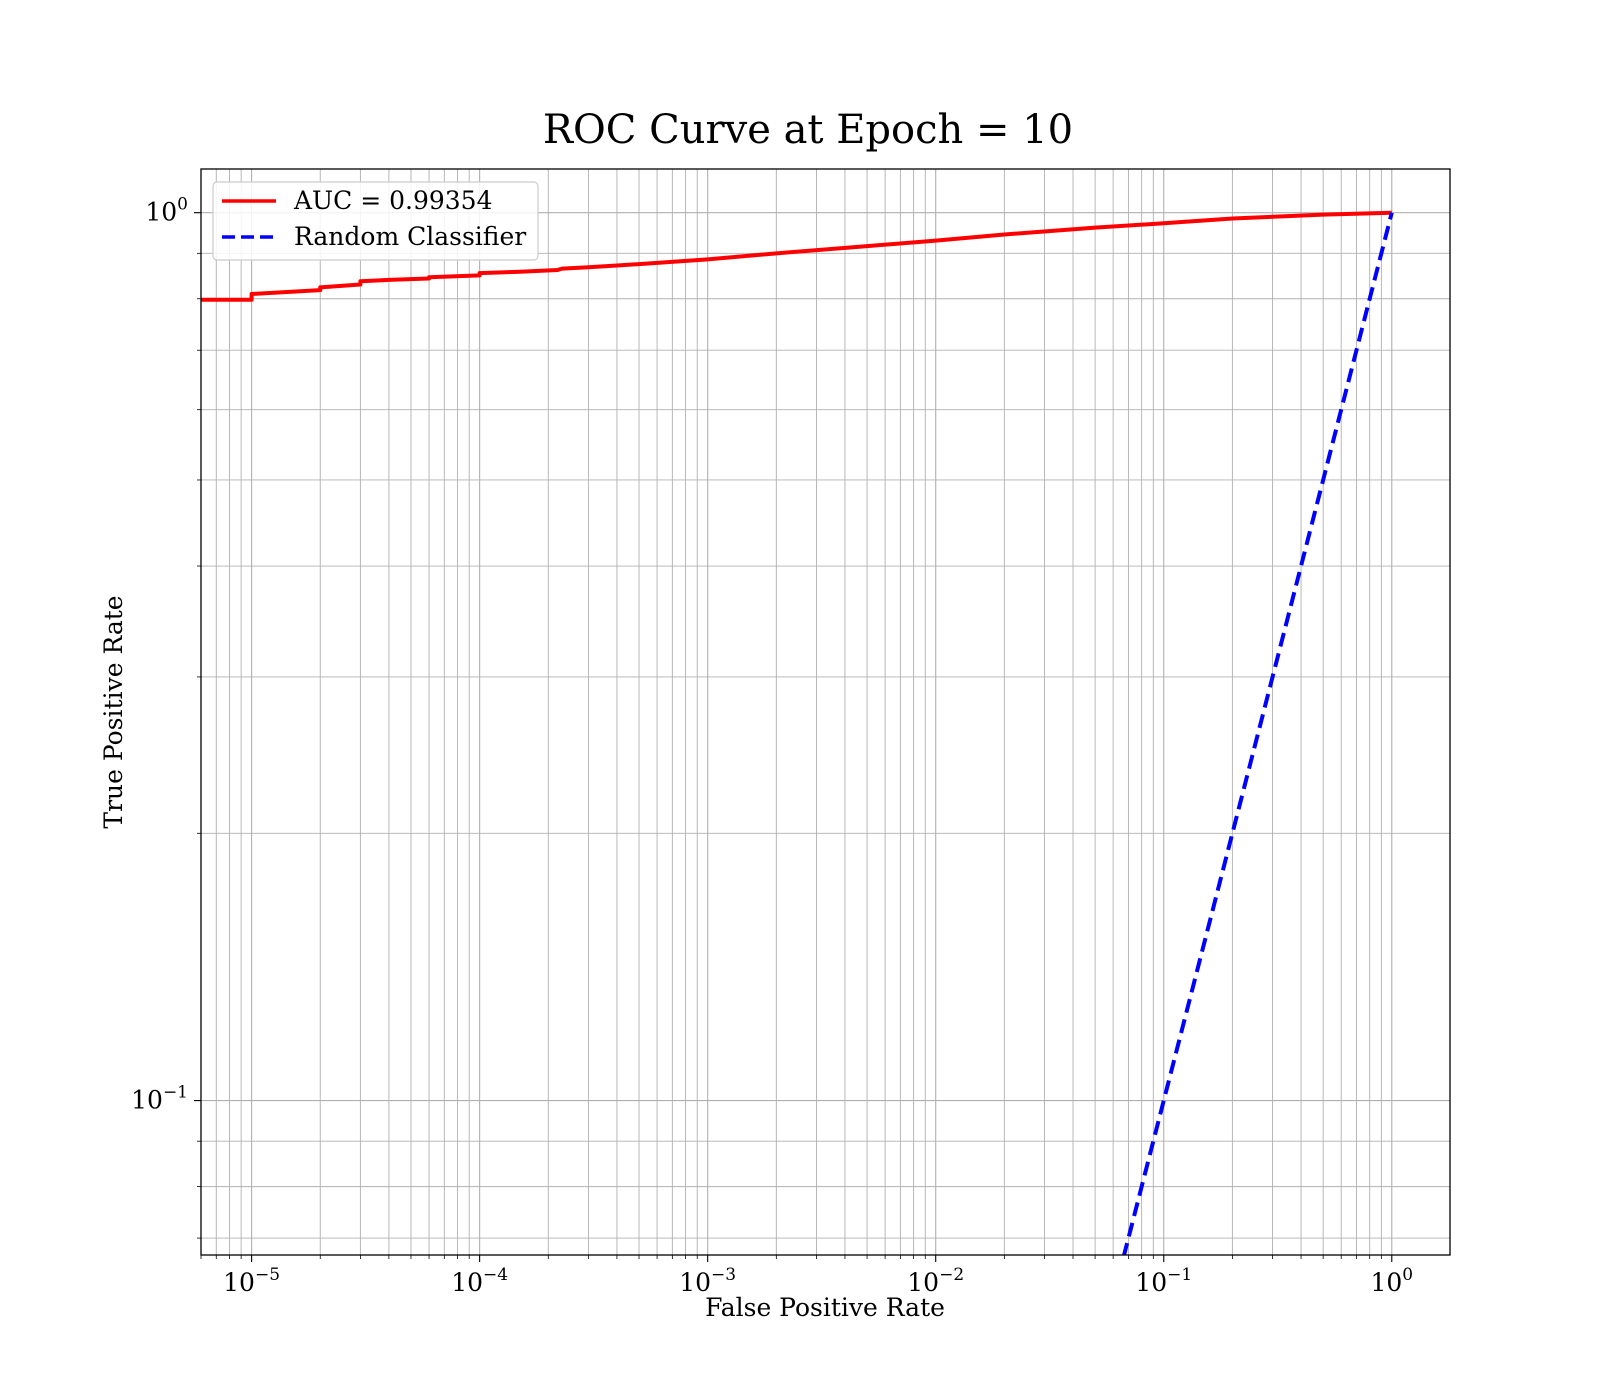 The width and height of the screenshot is (1600, 1400). What do you see at coordinates (707, 1281) in the screenshot?
I see `x-tick-label: 10⁻³` at bounding box center [707, 1281].